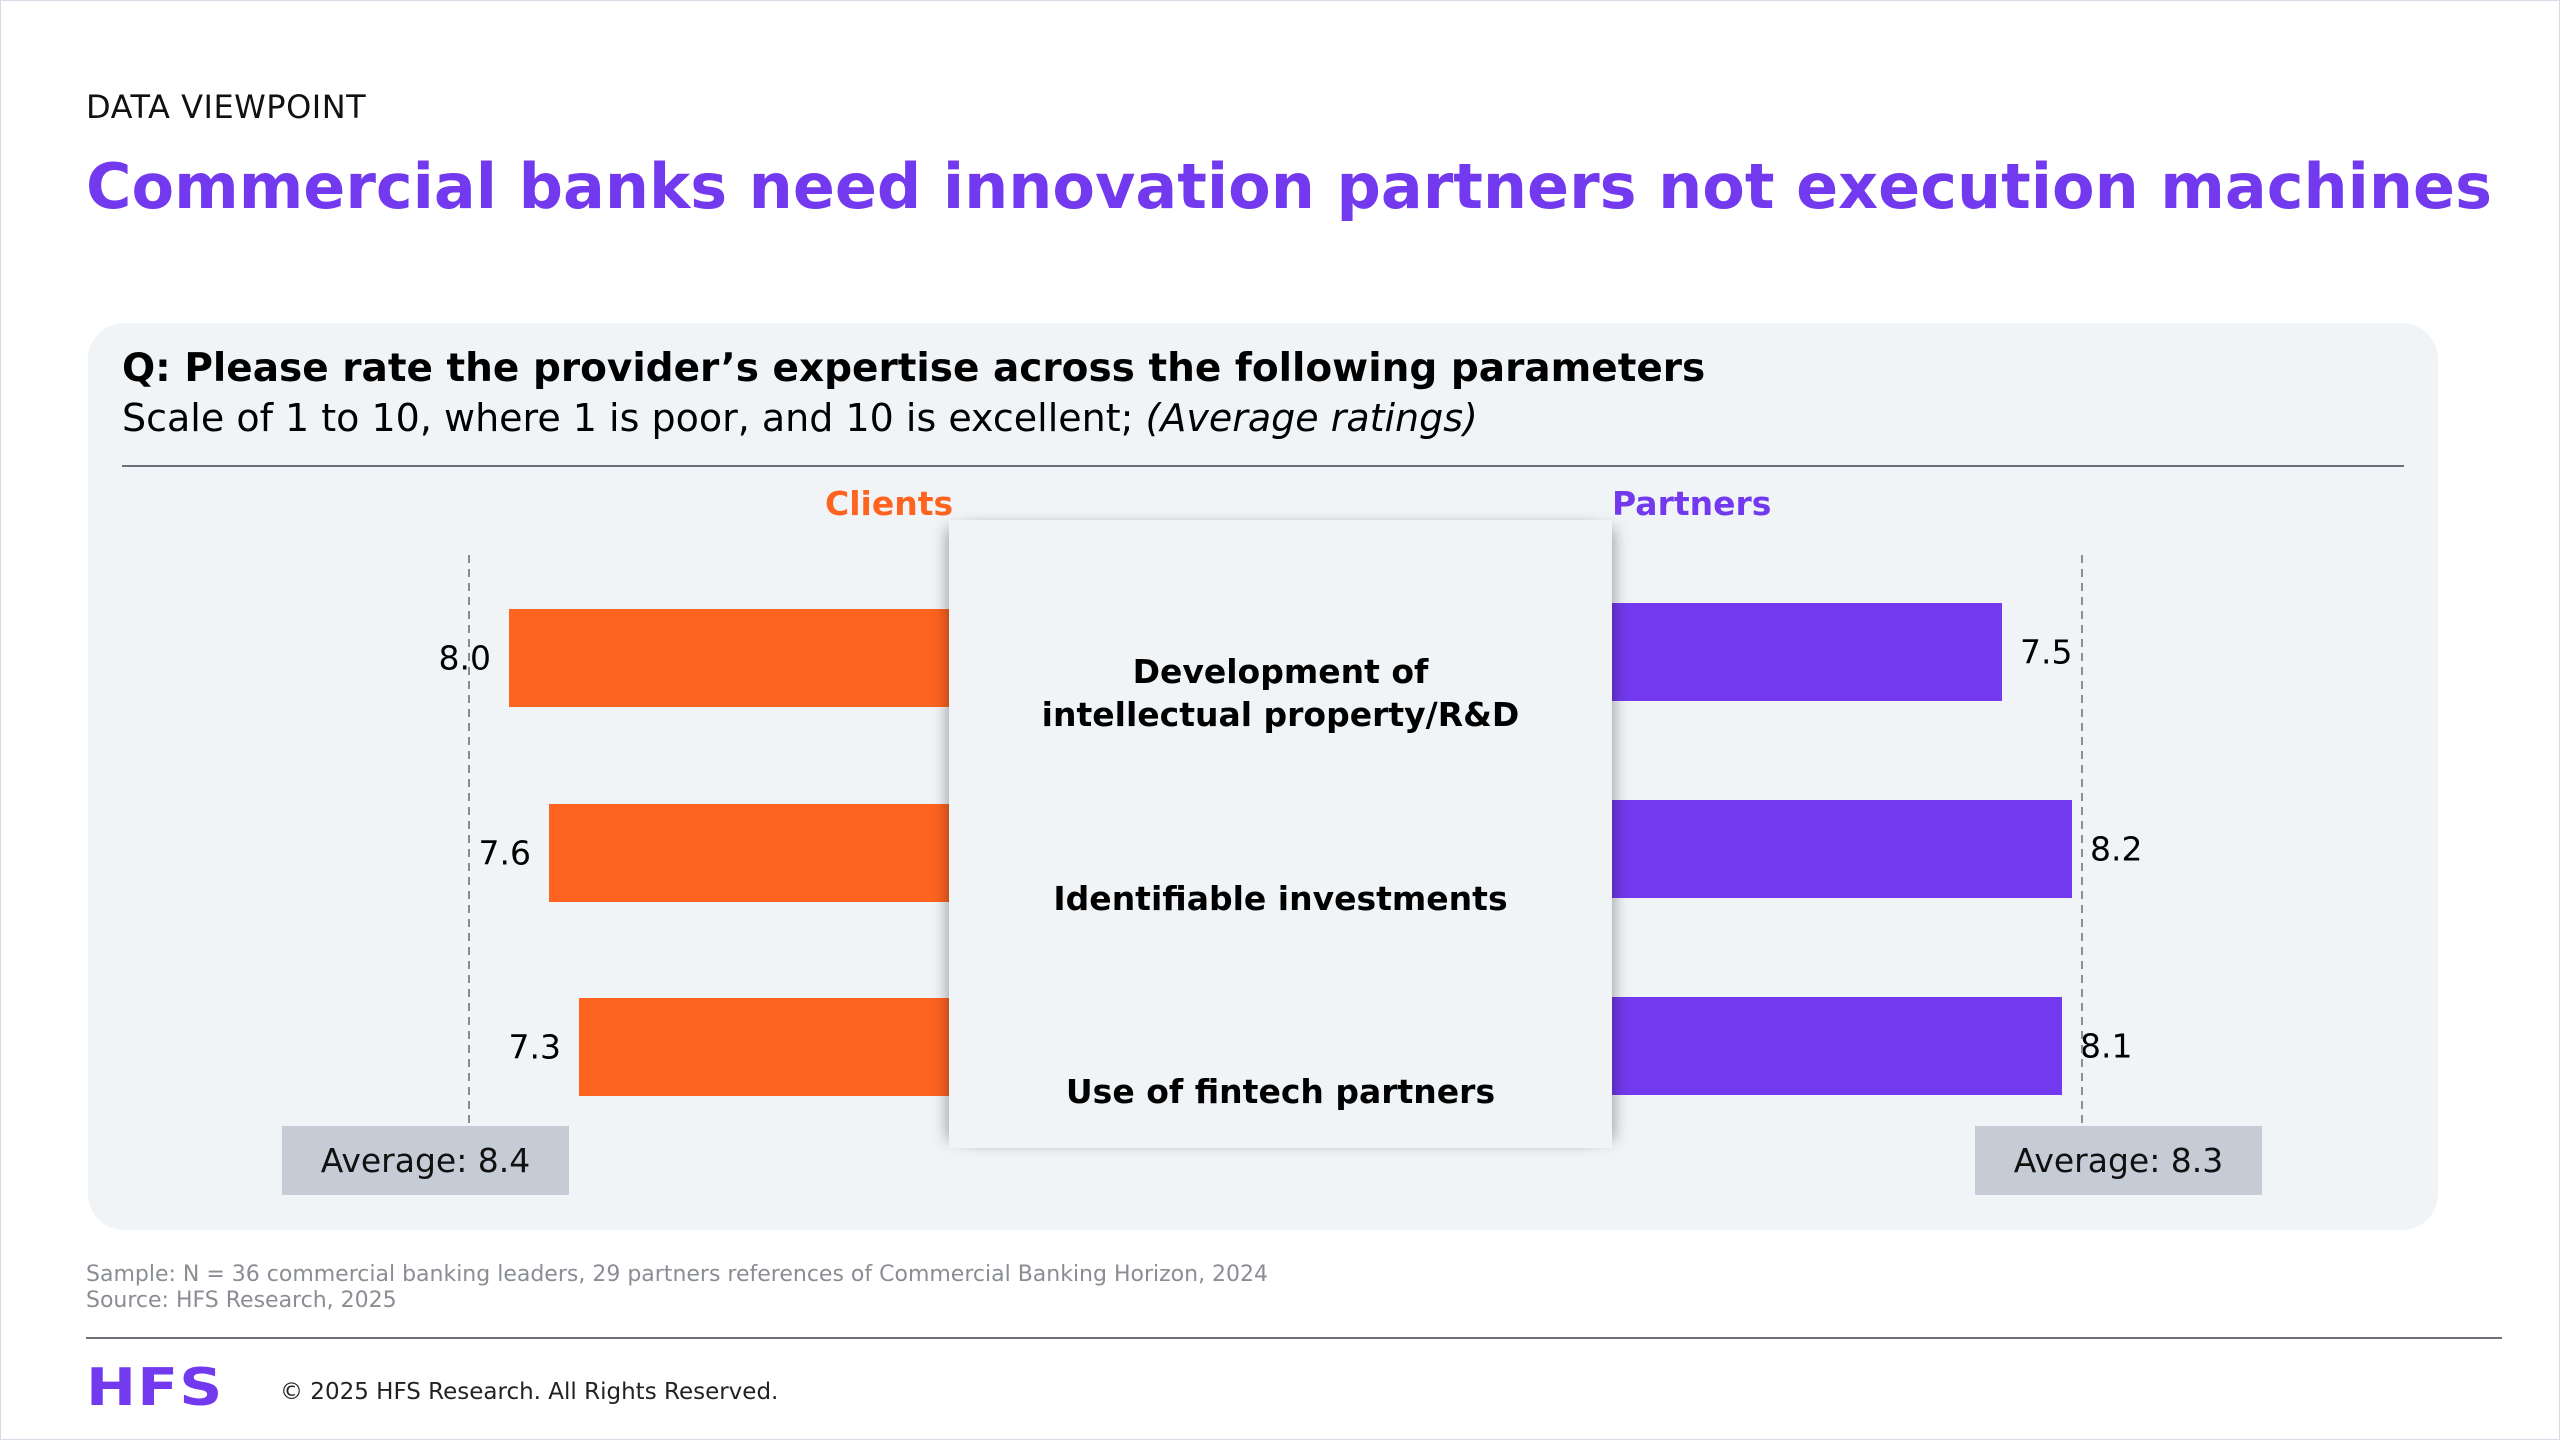 The image size is (2560, 1440). I want to click on partners-average-badge: Average: 8.3, so click(2118, 1160).